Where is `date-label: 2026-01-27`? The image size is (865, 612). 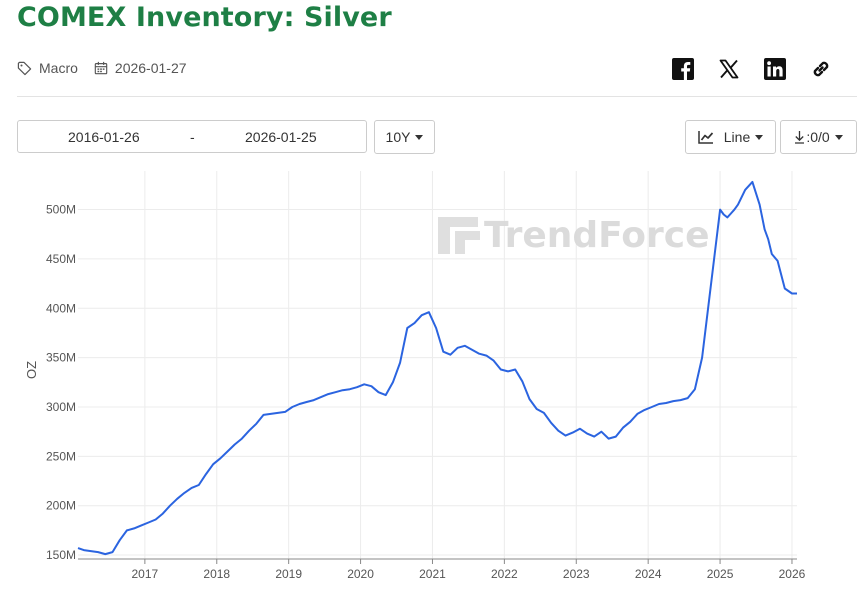 date-label: 2026-01-27 is located at coordinates (150, 68).